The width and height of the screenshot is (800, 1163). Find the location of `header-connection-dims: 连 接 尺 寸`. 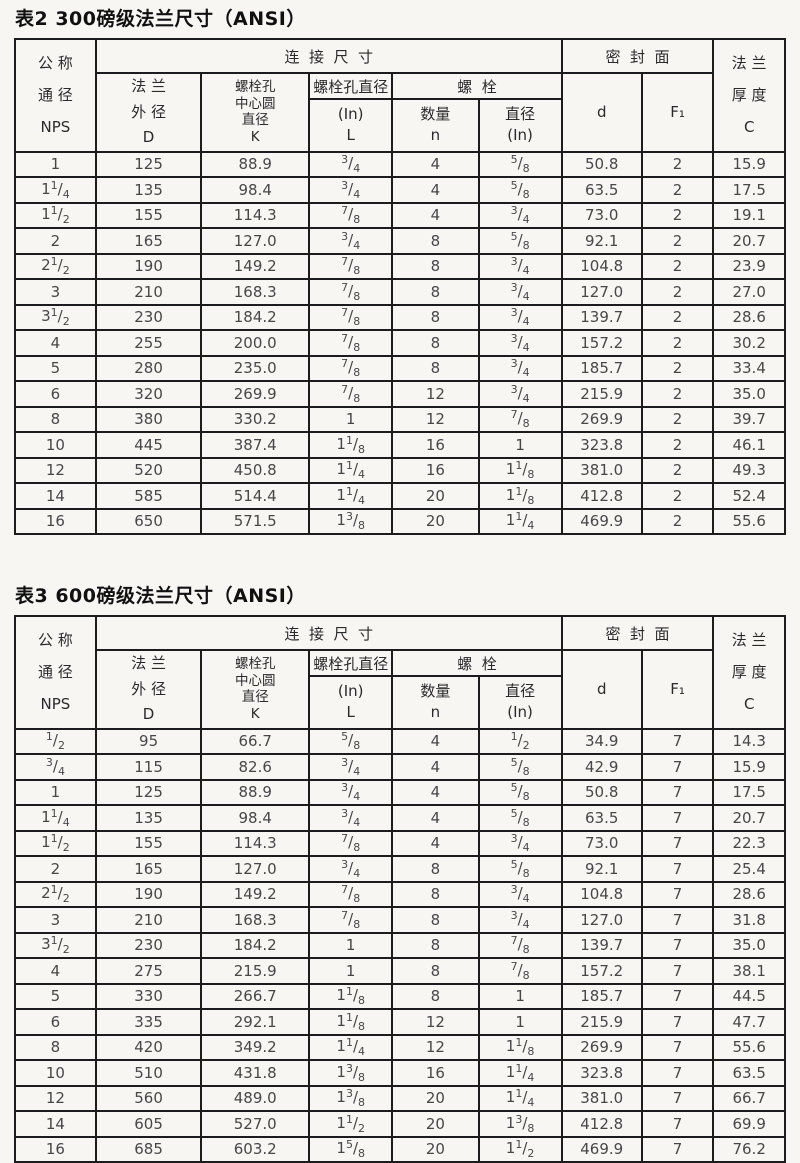

header-connection-dims: 连 接 尺 寸 is located at coordinates (328, 56).